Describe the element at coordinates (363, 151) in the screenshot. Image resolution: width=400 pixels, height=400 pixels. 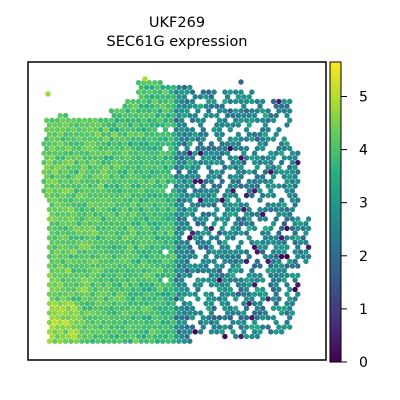
I see `colorbar-tick-label: 4` at that location.